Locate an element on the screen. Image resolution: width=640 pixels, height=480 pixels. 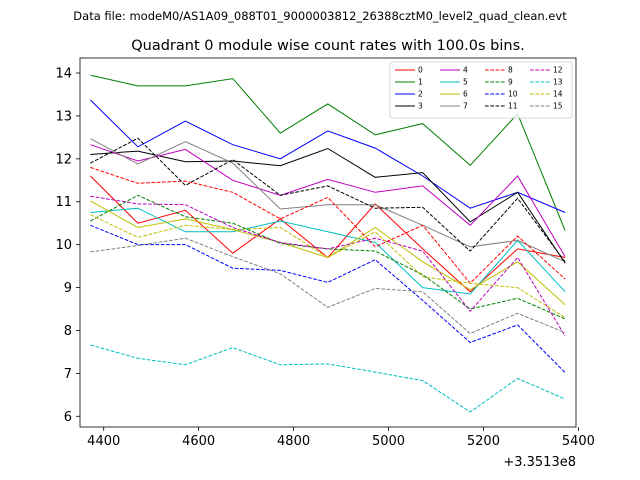
legend-label-13: 13 is located at coordinates (558, 82).